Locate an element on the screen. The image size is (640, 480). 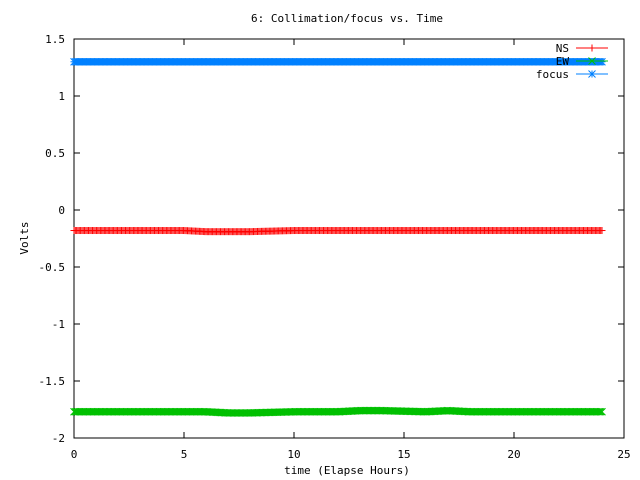
y-tick-label: -1.5 is located at coordinates (52, 381).